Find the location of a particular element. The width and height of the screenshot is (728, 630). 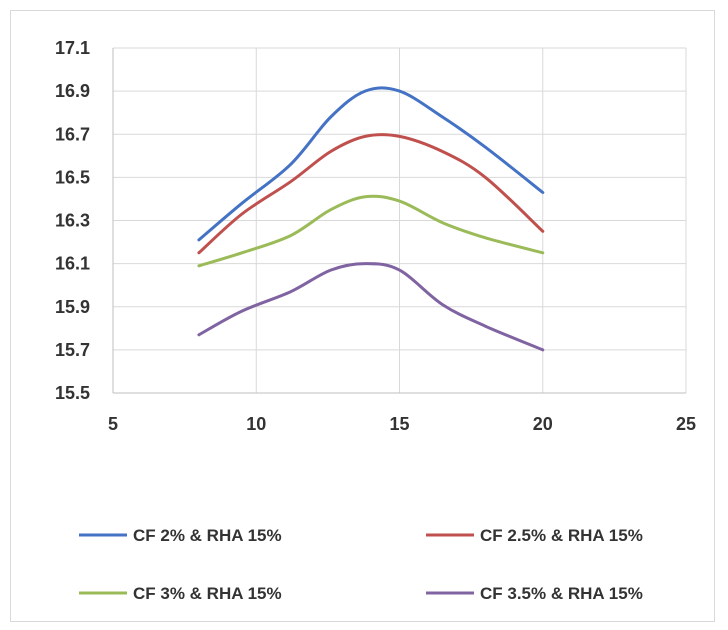

y-tick-label: 15.5 is located at coordinates (72, 393).